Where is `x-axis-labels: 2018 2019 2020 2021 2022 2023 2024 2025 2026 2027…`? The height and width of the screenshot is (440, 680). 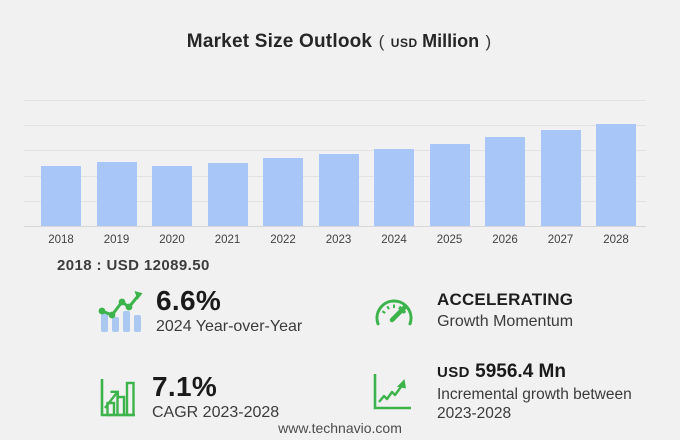 x-axis-labels: 2018 2019 2020 2021 2022 2023 2024 2025 2026 2027… is located at coordinates (335, 241).